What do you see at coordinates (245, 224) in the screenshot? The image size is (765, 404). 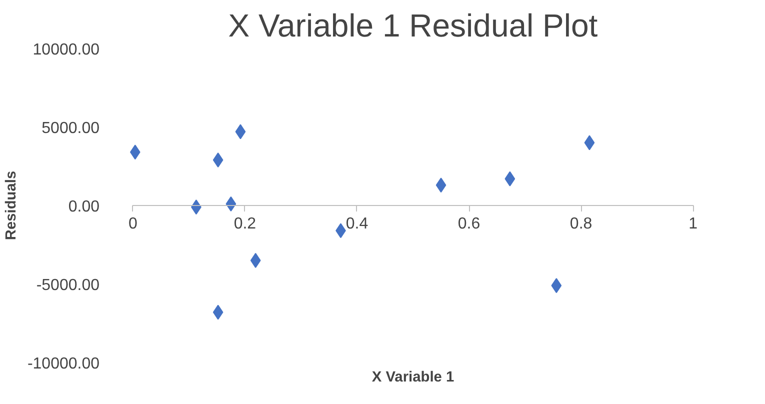 I see `x-tick-label: 0.2` at bounding box center [245, 224].